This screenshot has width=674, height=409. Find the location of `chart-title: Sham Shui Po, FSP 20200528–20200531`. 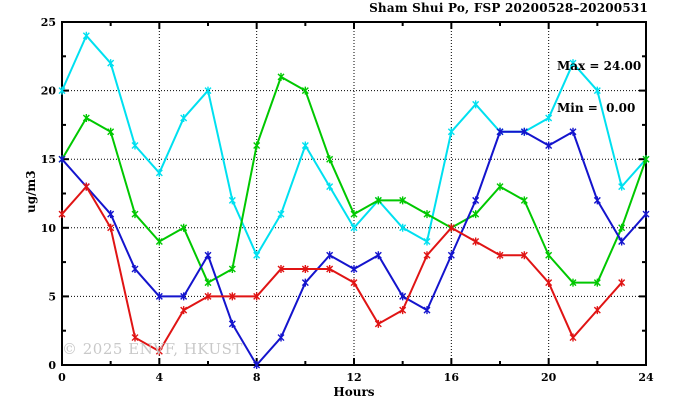

chart-title: Sham Shui Po, FSP 20200528–20200531 is located at coordinates (508, 8).